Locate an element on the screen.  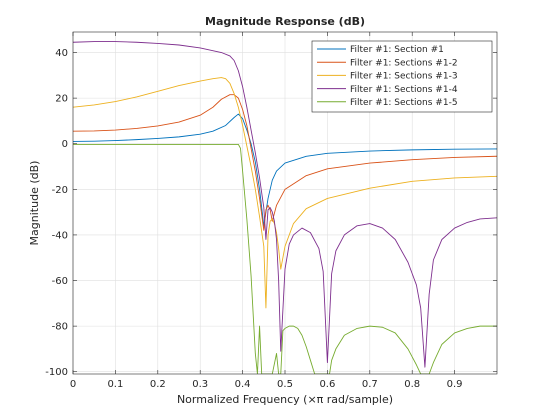
y-tick-label: -100 is located at coordinates (56, 372).